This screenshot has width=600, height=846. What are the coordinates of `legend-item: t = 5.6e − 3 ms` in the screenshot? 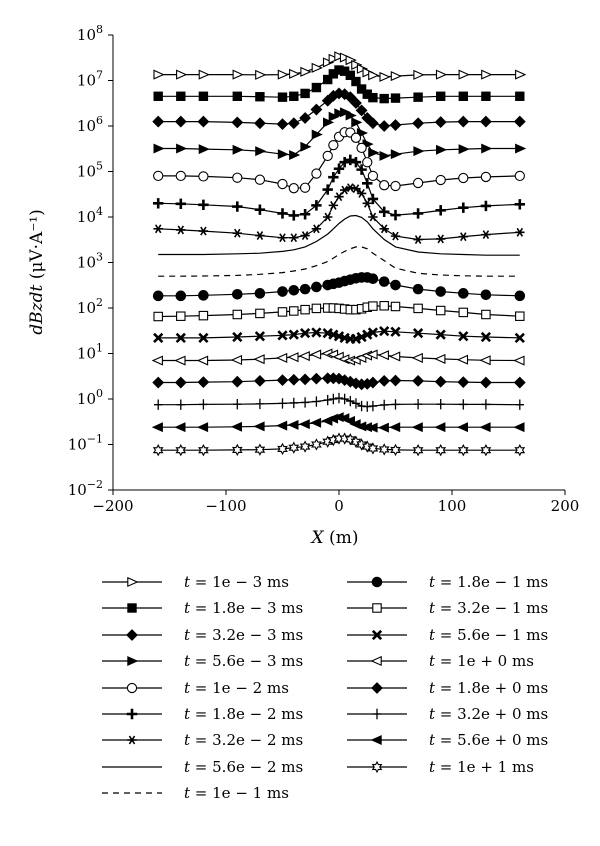 It's located at (225, 662).